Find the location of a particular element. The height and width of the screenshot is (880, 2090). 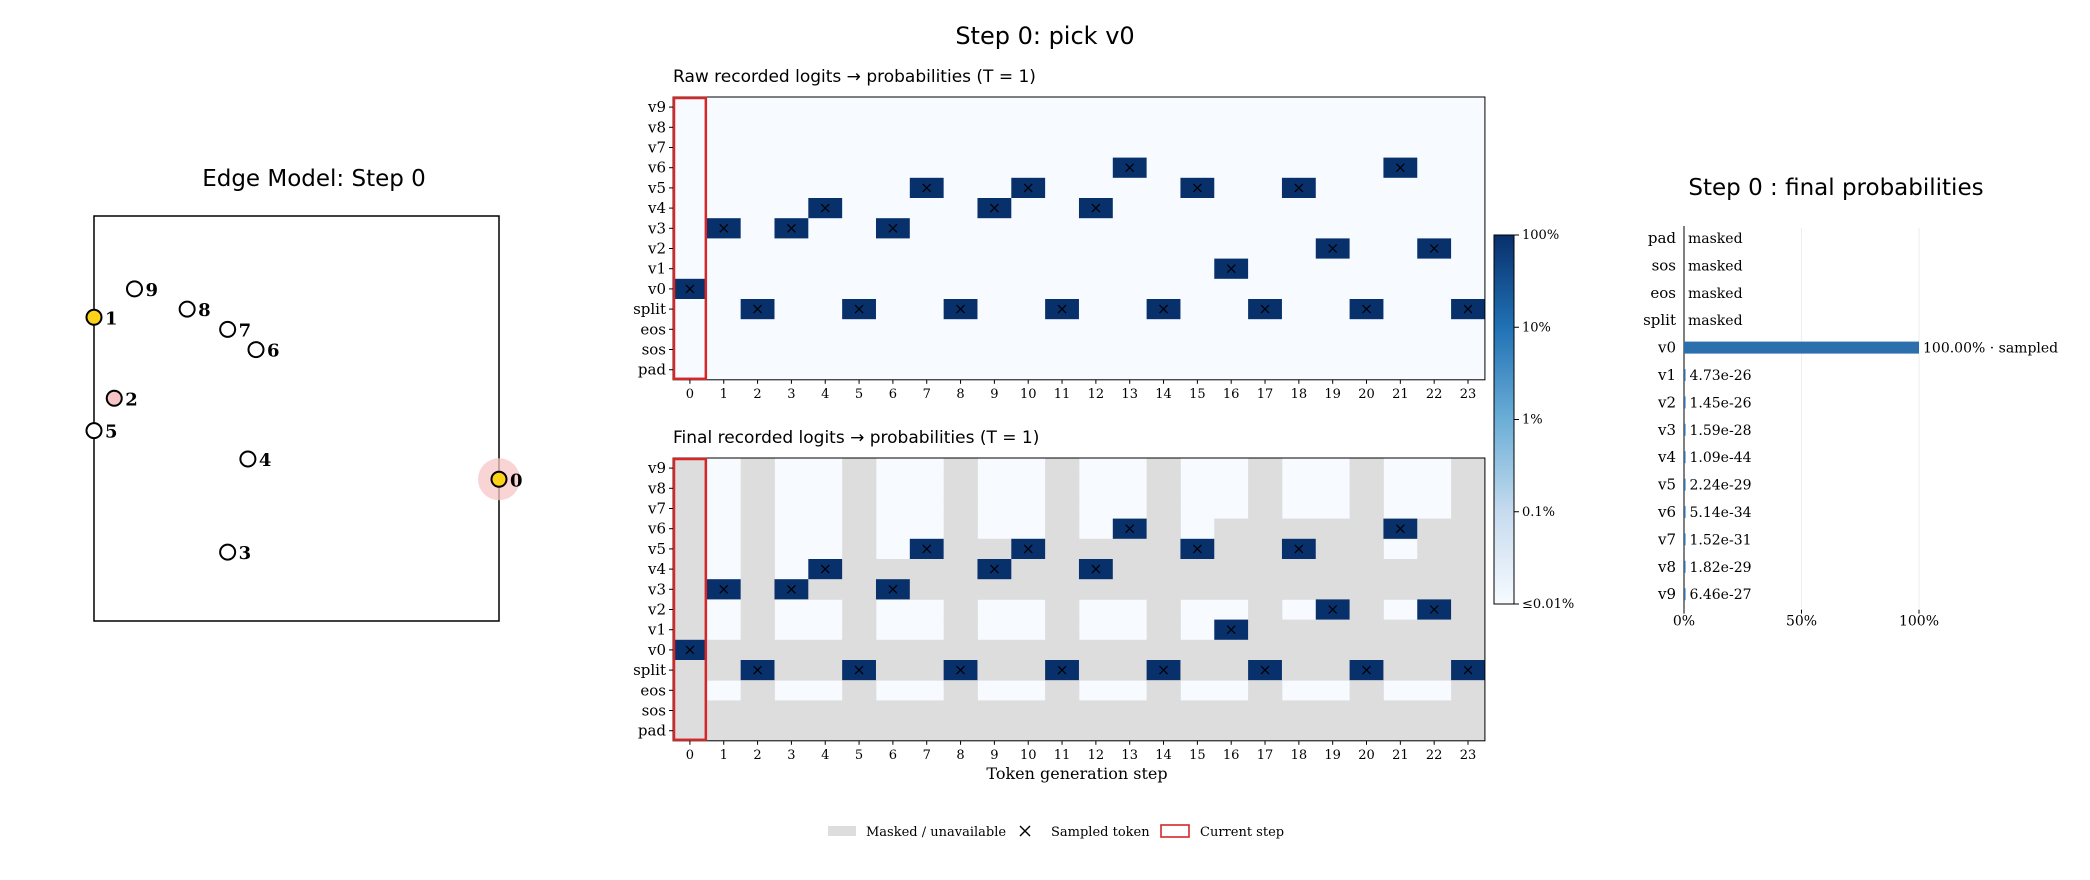

row-label-v6: v6 is located at coordinates (656, 529).